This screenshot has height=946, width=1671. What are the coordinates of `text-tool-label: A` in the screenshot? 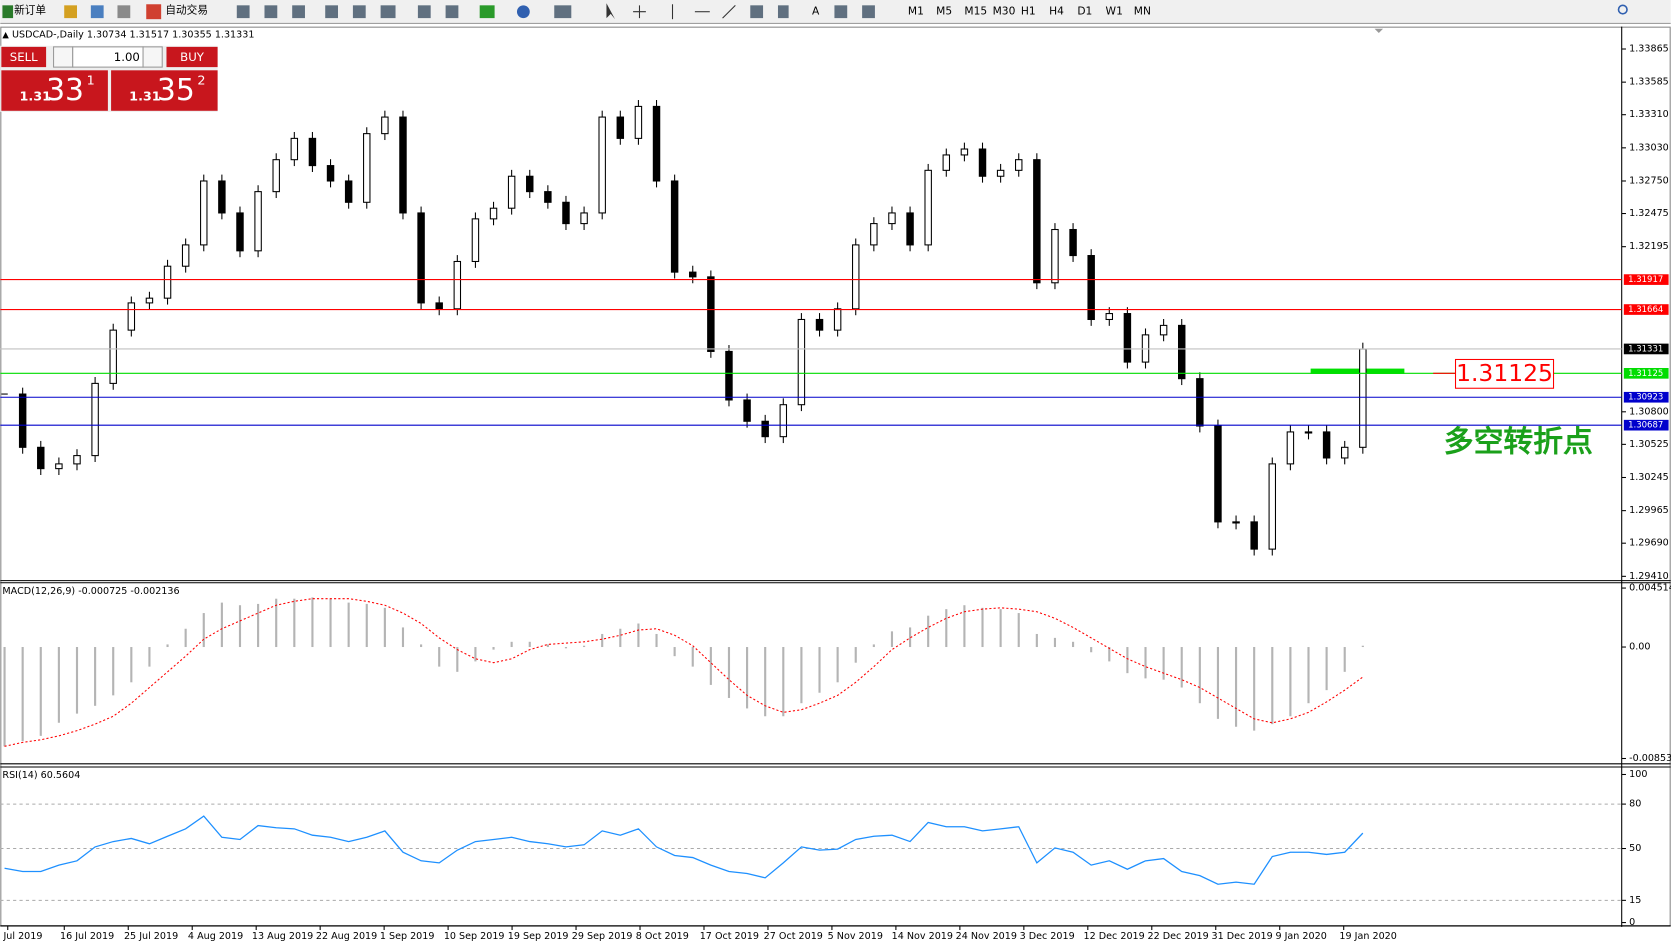 It's located at (816, 11).